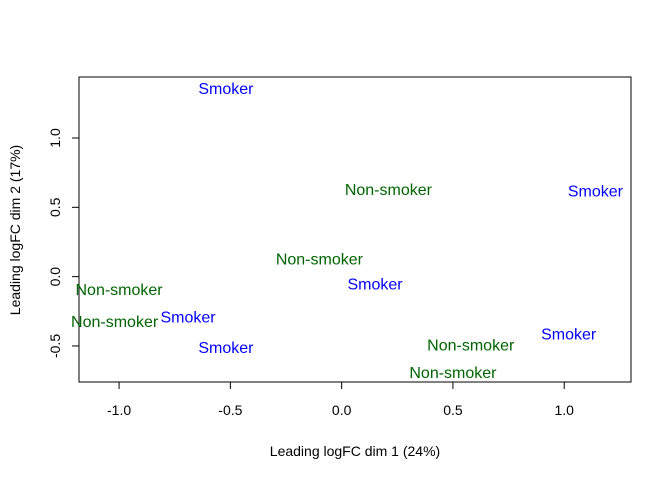 The width and height of the screenshot is (672, 480). Describe the element at coordinates (63, 243) in the screenshot. I see `y-axis: -0.5 0.0 0.5 1.0` at that location.